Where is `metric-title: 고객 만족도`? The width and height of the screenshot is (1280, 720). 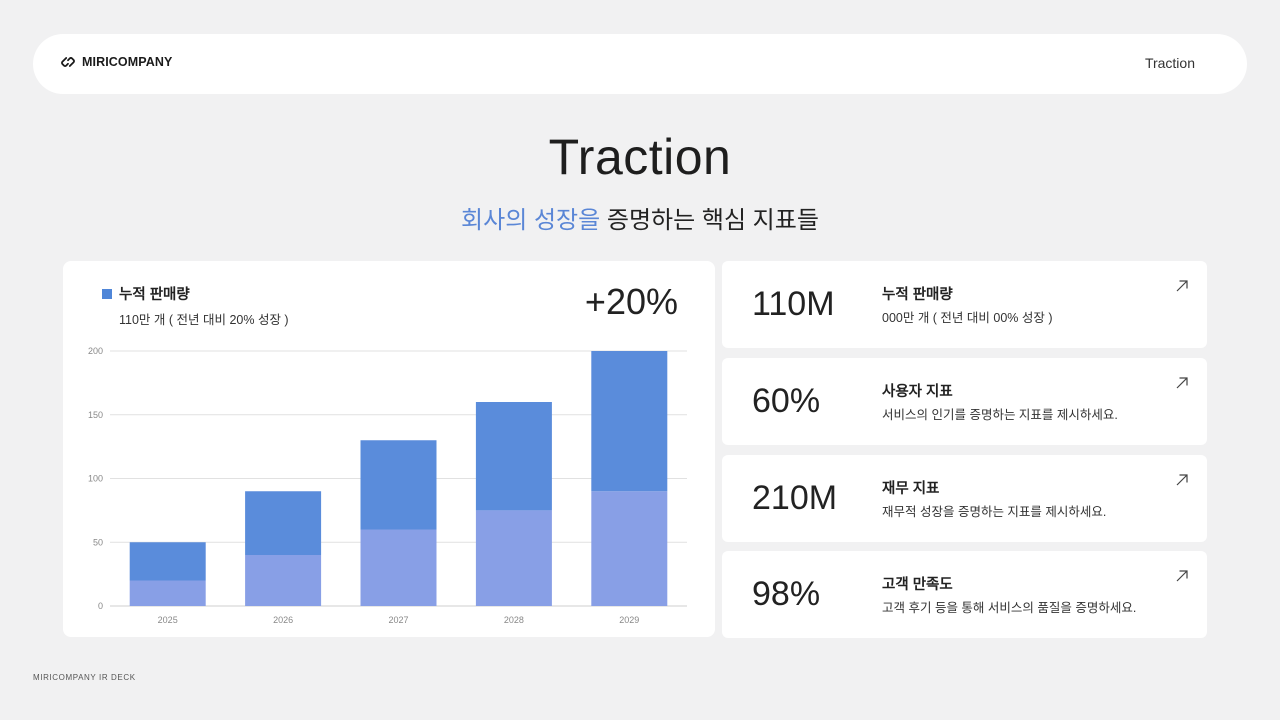 metric-title: 고객 만족도 is located at coordinates (917, 585).